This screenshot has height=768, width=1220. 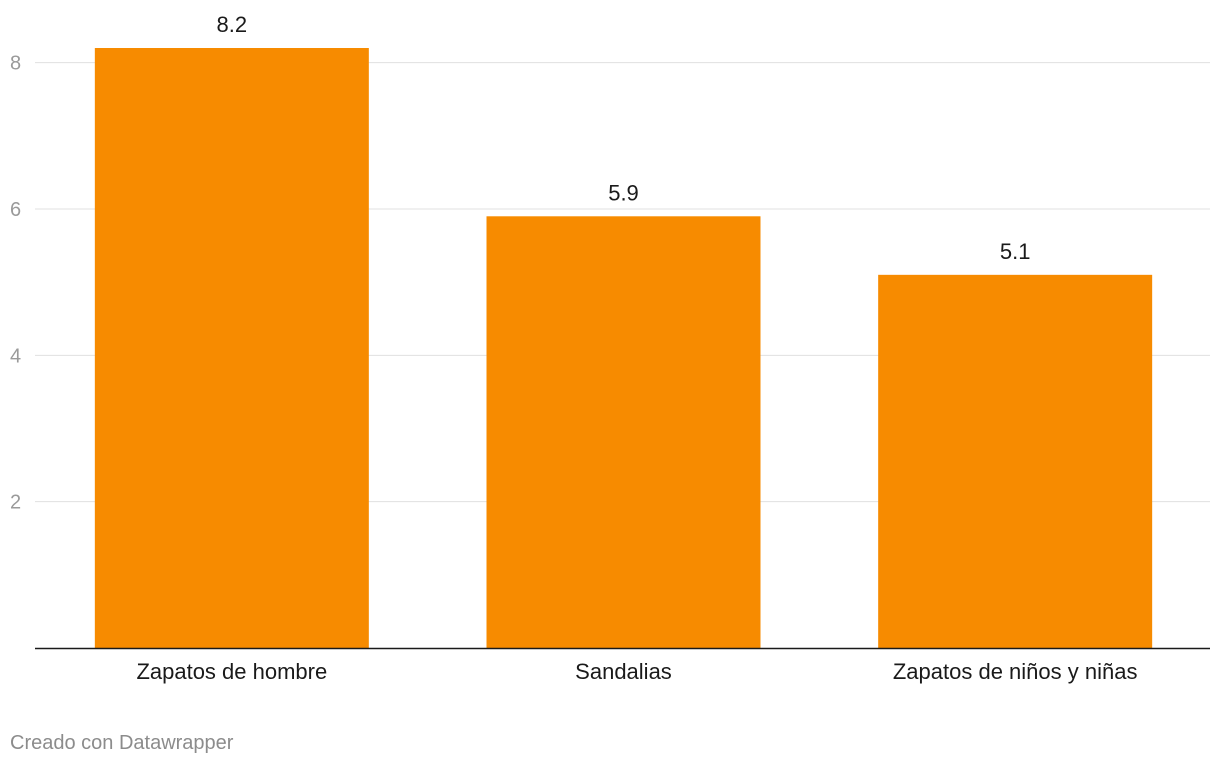 What do you see at coordinates (15, 503) in the screenshot?
I see `y-tick-label: 2` at bounding box center [15, 503].